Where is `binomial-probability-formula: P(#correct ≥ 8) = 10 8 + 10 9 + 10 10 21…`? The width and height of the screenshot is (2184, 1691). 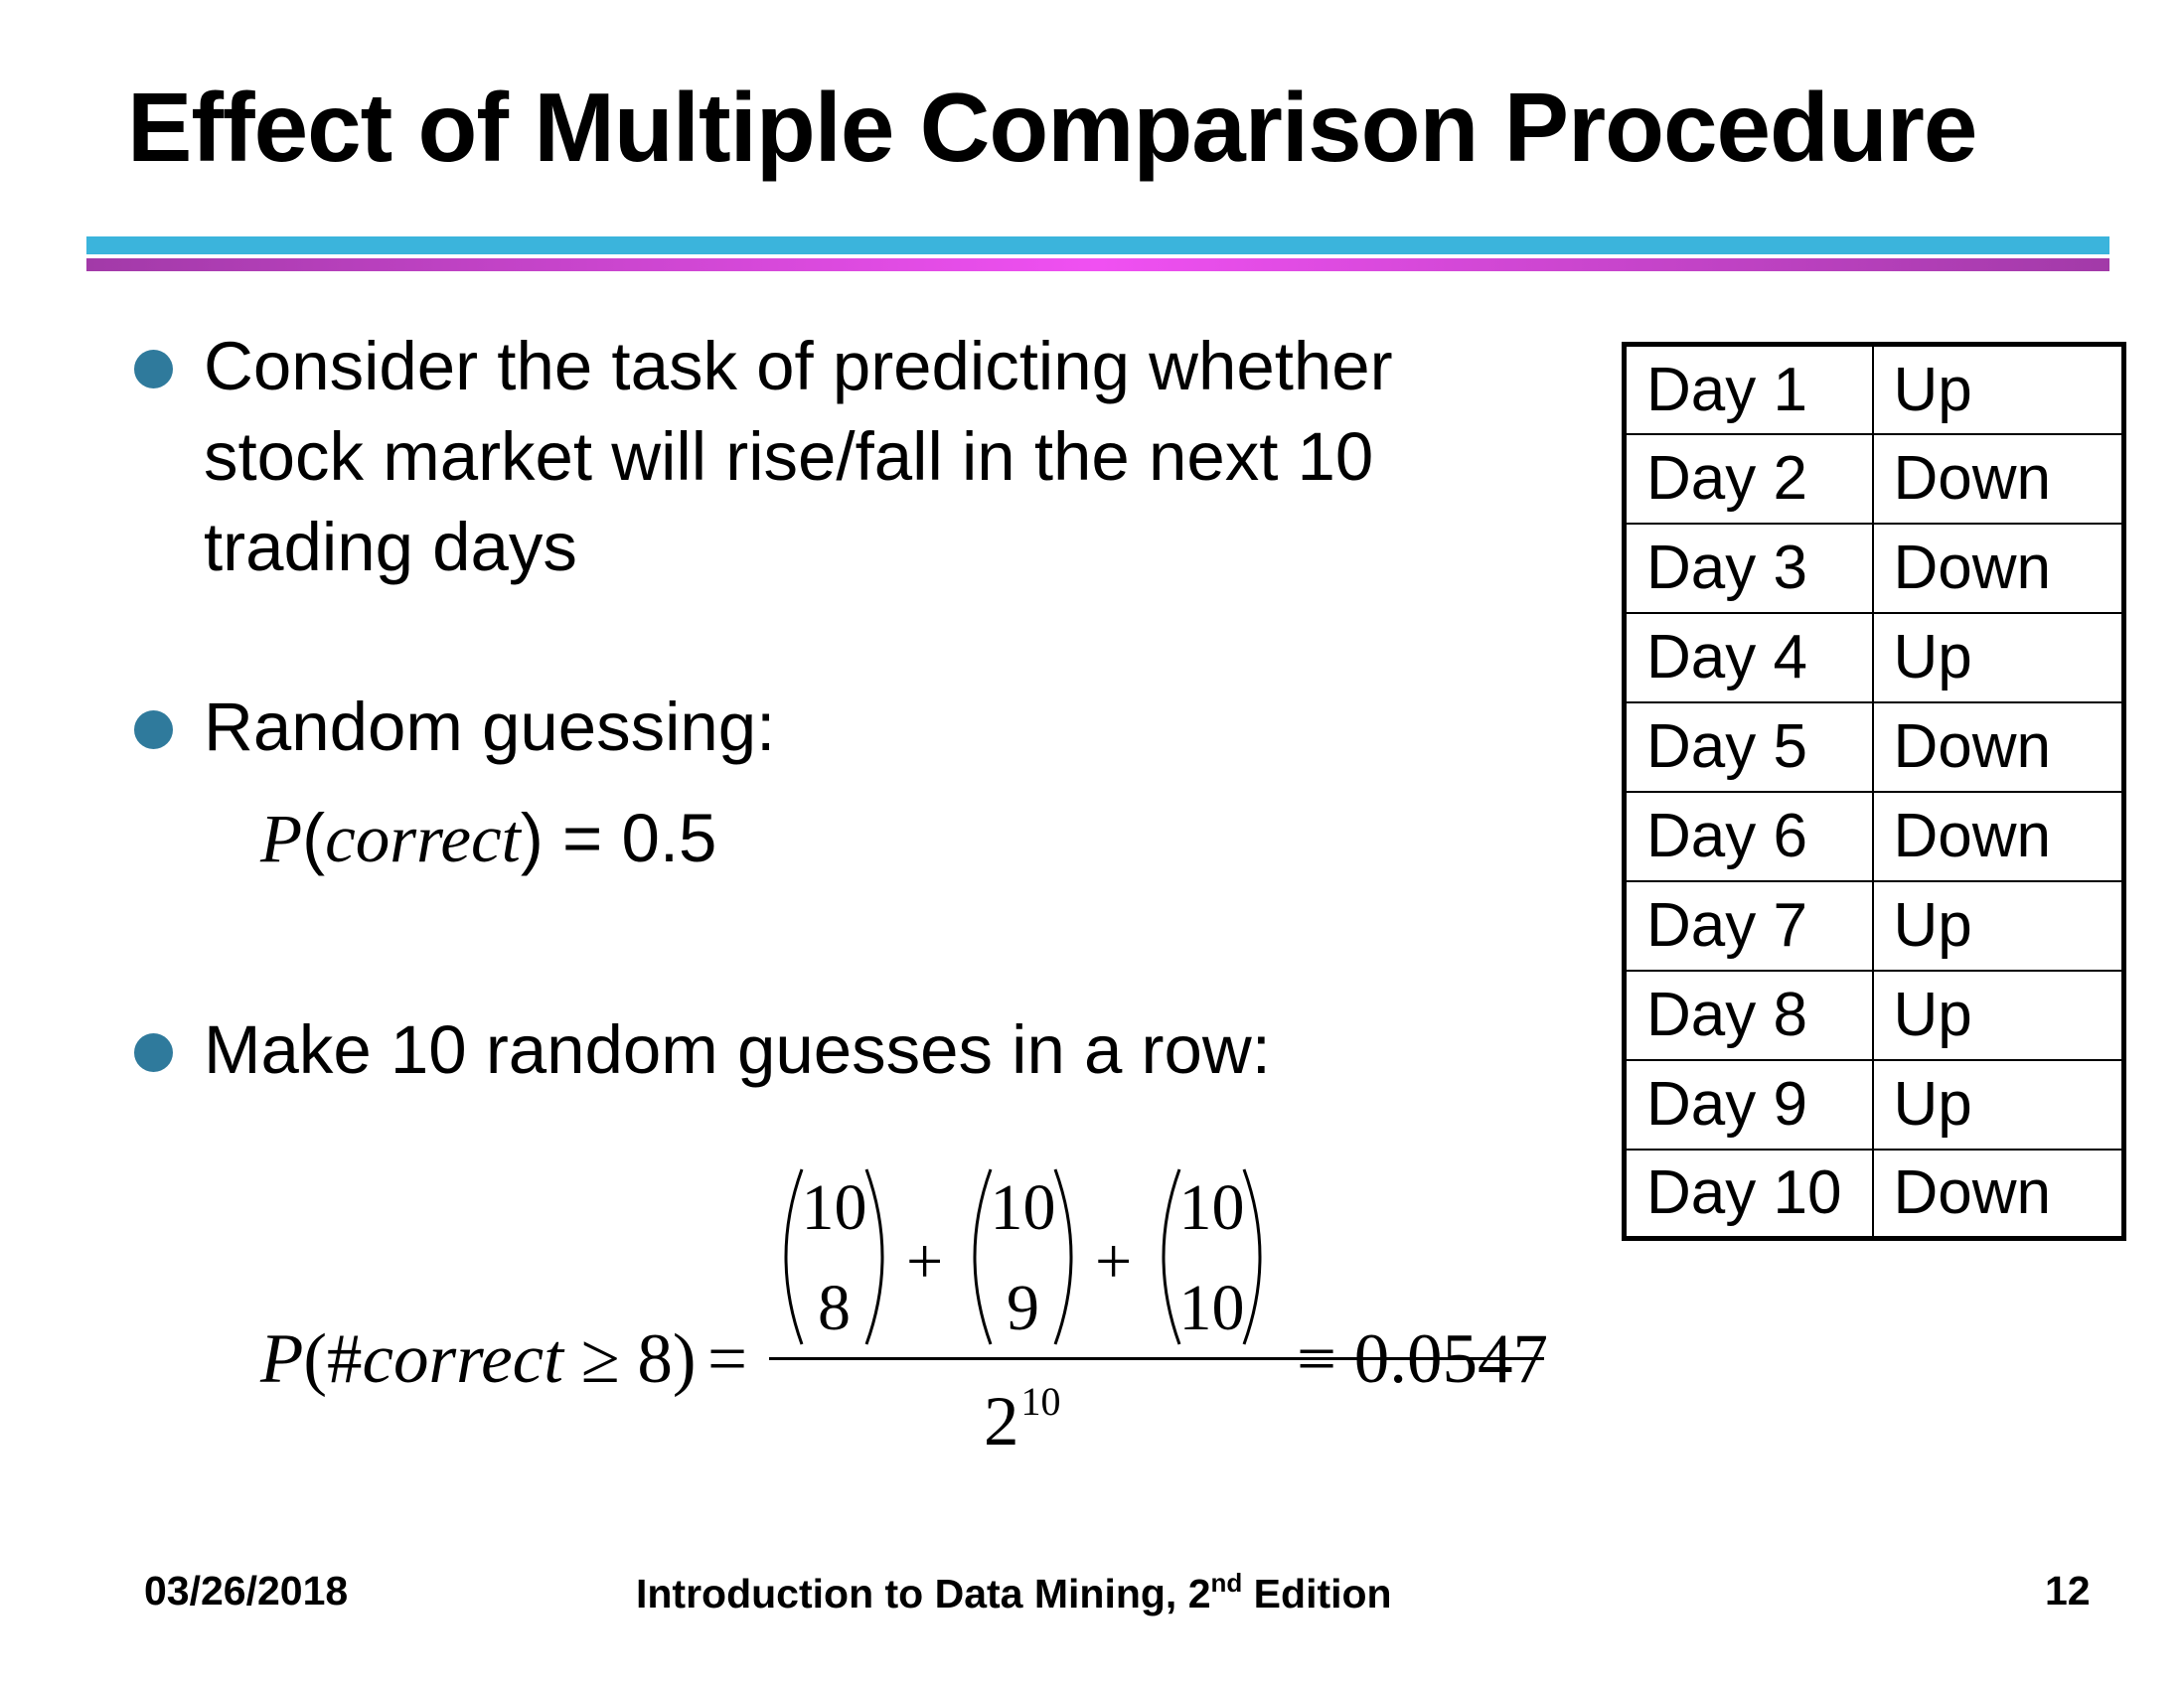
binomial-probability-formula: P(#correct ≥ 8) = 10 8 + 10 9 + 10 10 21… is located at coordinates (906, 1309).